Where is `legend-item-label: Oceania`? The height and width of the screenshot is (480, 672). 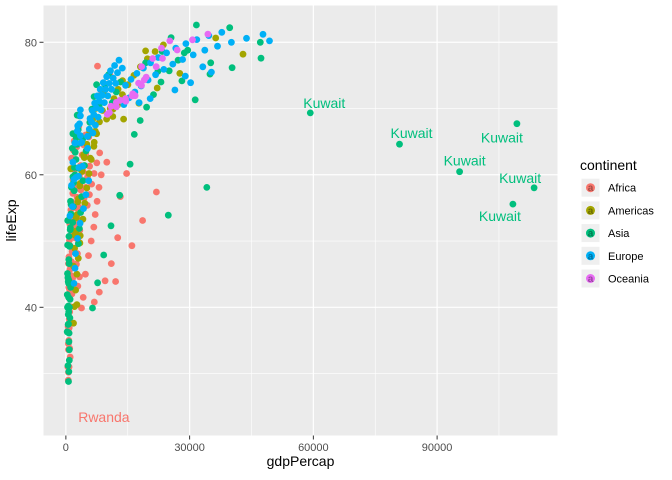 legend-item-label: Oceania is located at coordinates (629, 280).